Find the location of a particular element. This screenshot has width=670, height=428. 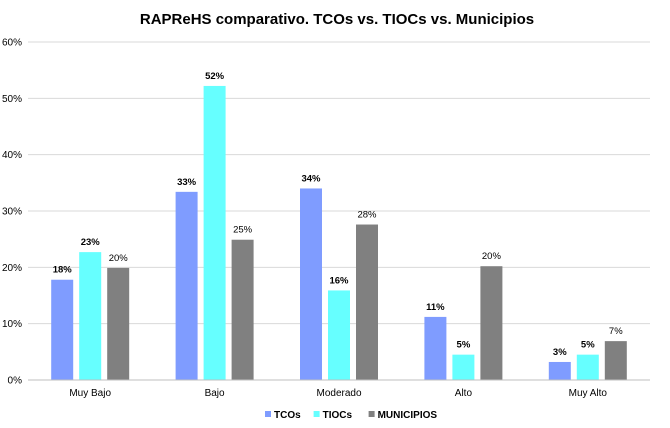

legend-swatch-tcos is located at coordinates (268, 414).